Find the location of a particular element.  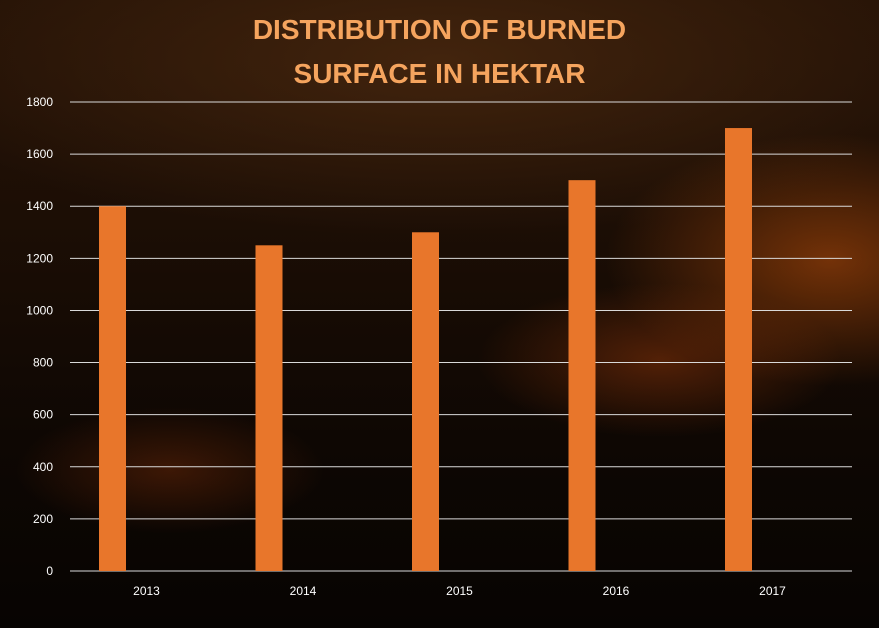

chart-title-line-2: SURFACE IN HEKTAR is located at coordinates (439, 73).